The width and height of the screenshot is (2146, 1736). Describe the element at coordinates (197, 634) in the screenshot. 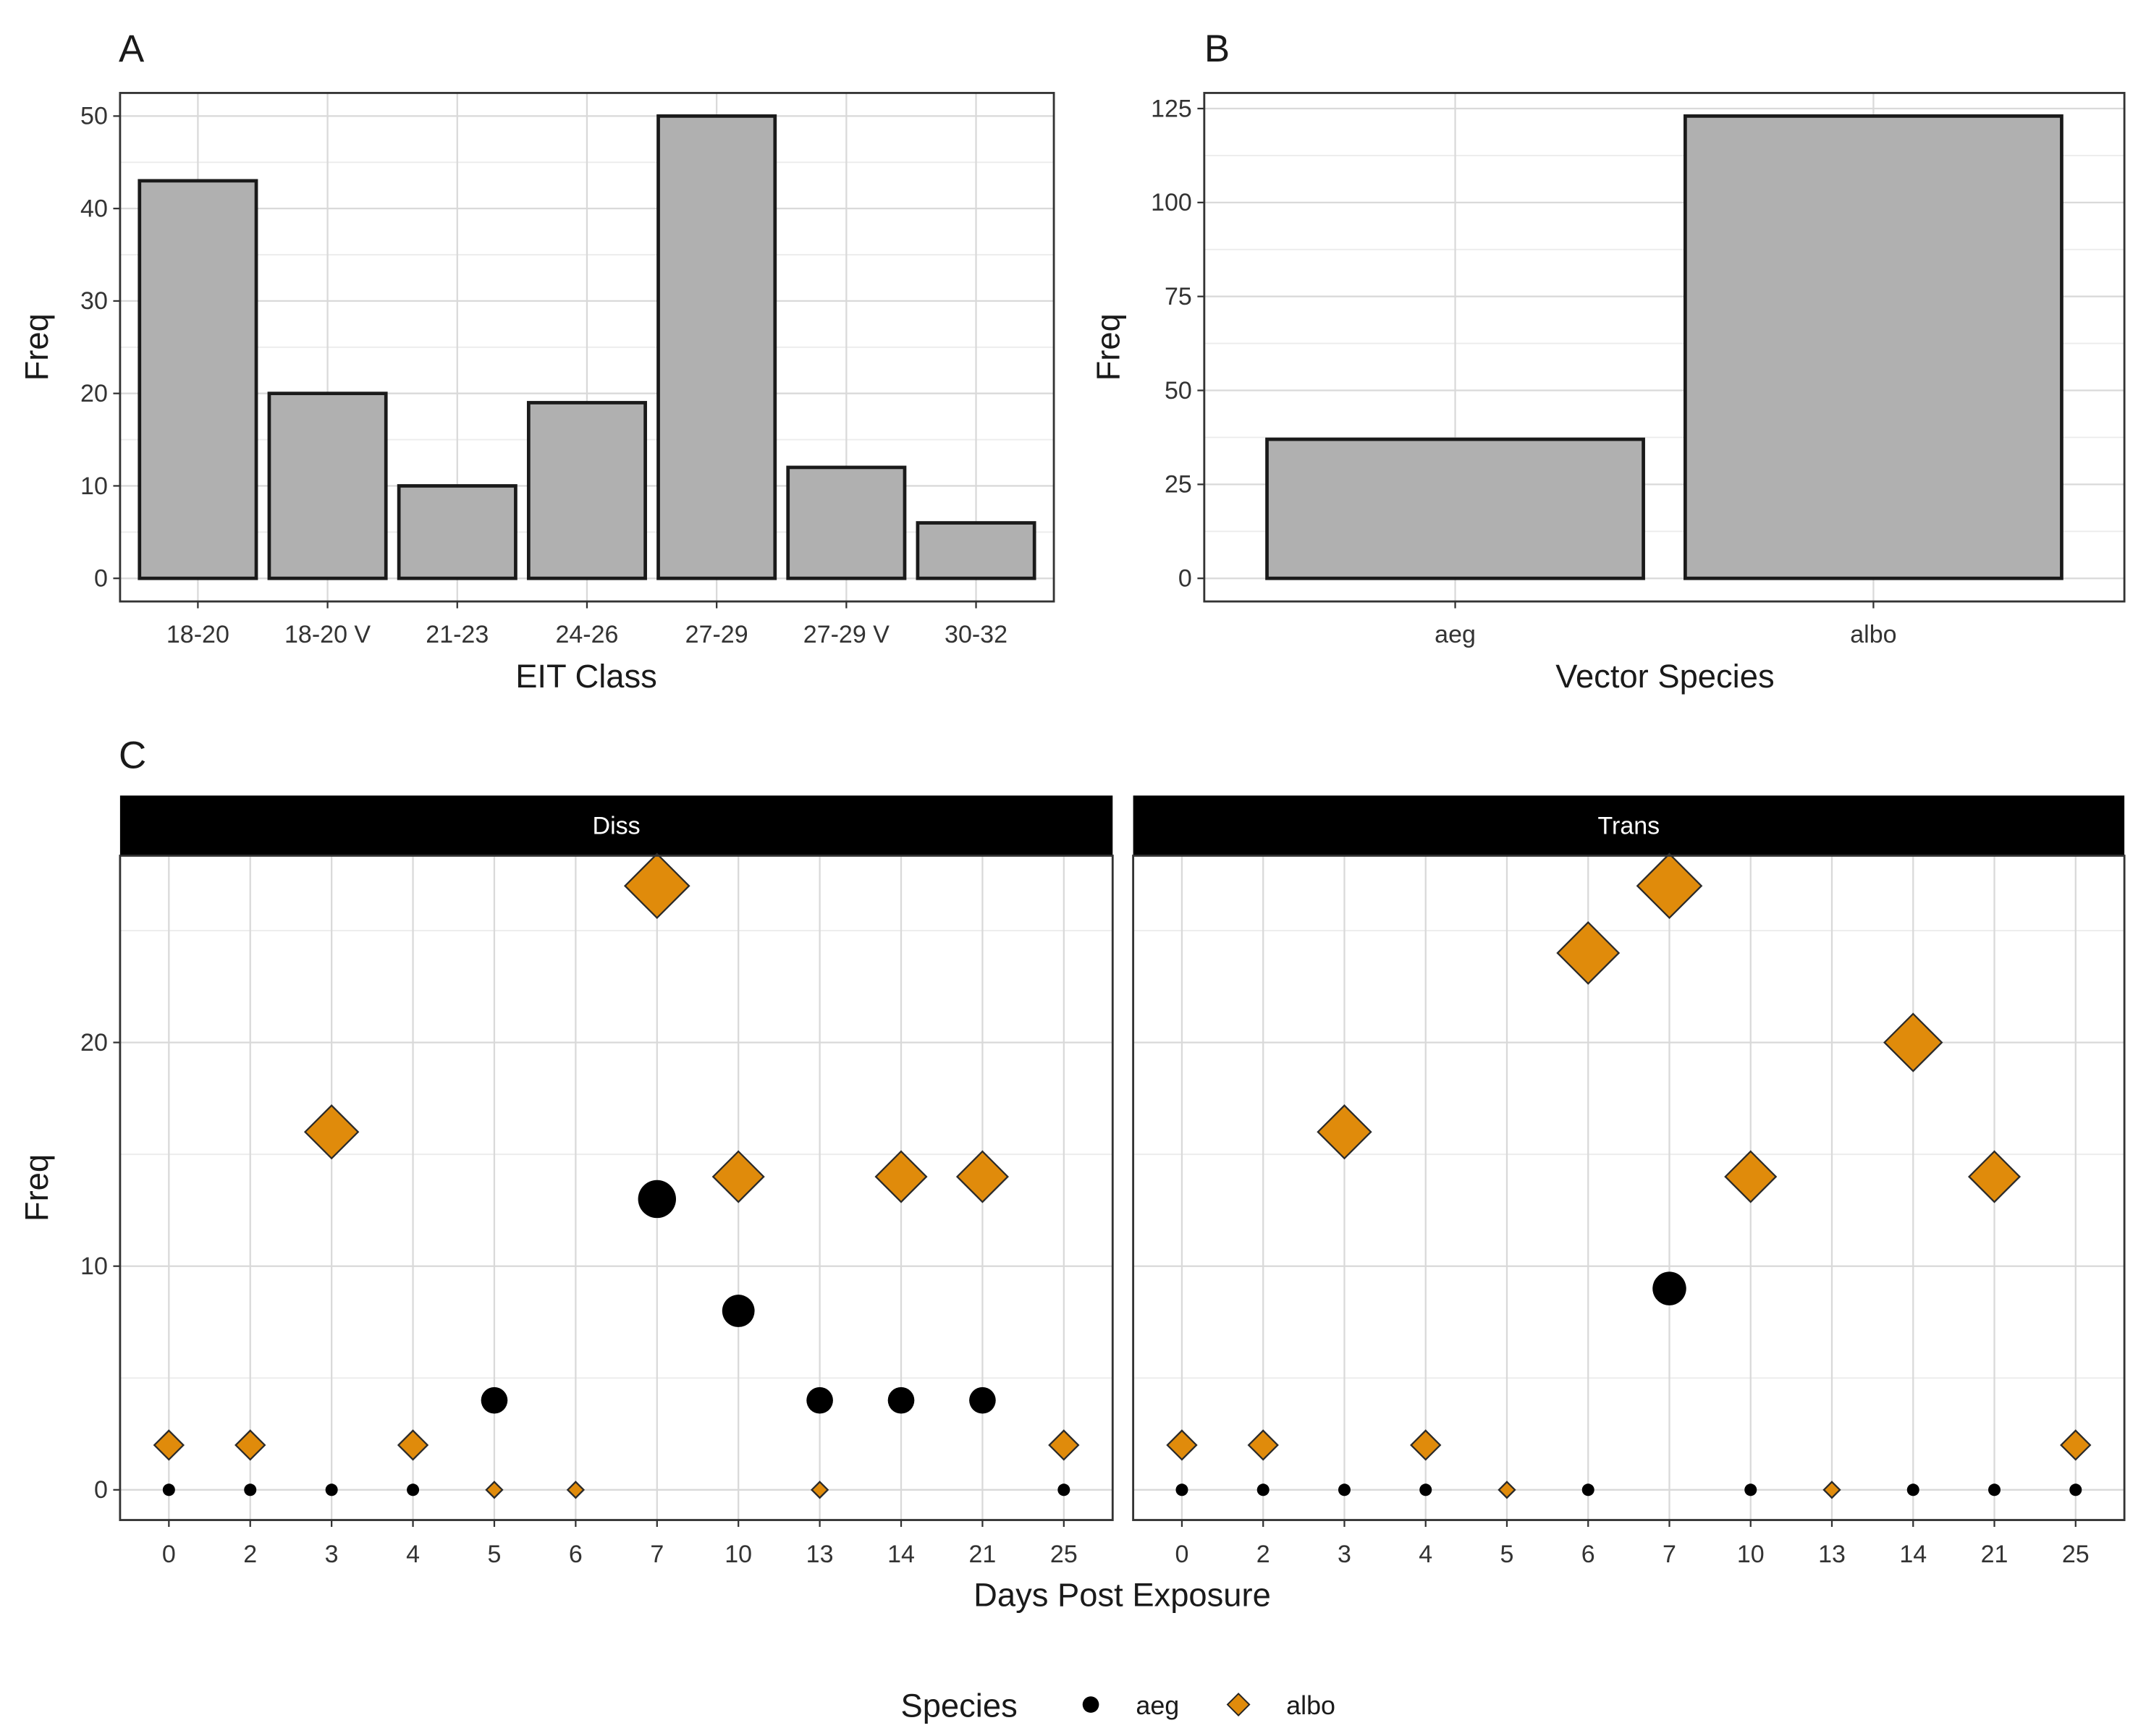

I see `x-tick-label: 18-20` at that location.